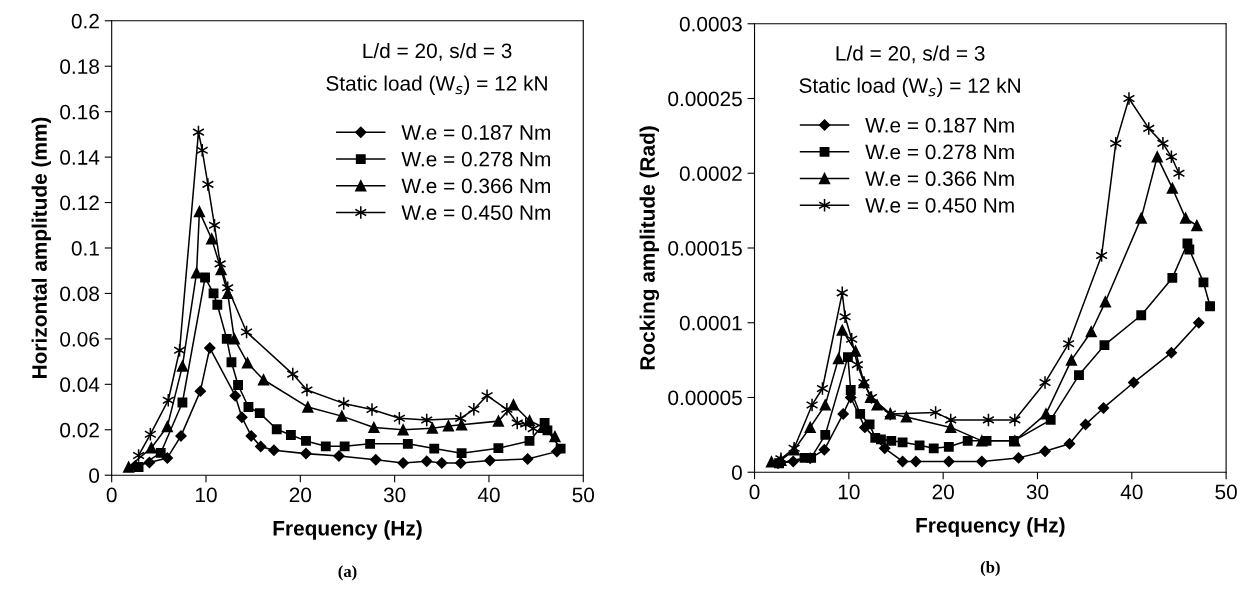 The height and width of the screenshot is (594, 1241). What do you see at coordinates (79, 294) in the screenshot?
I see `y-tick-label: 0.08` at bounding box center [79, 294].